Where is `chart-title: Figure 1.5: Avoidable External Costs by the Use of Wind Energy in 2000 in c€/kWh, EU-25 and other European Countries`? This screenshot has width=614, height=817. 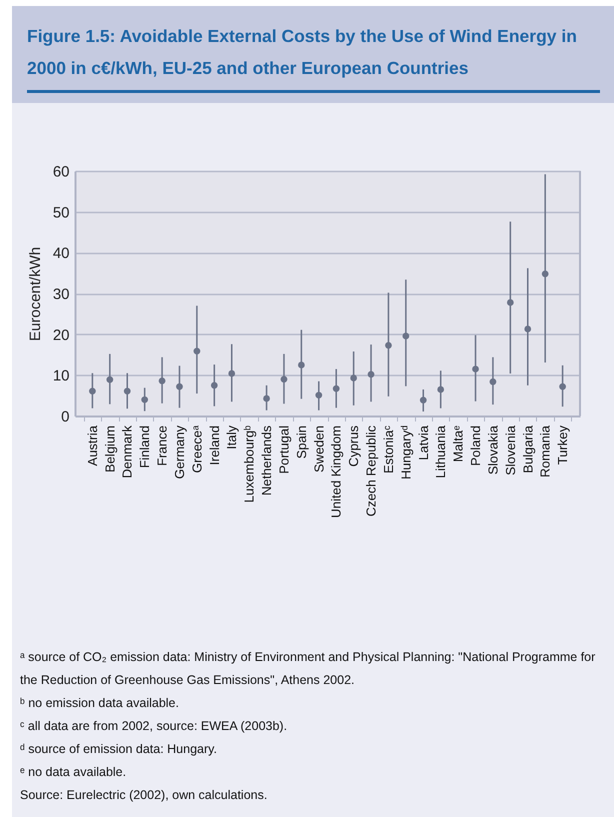 chart-title: Figure 1.5: Avoidable External Costs by the Use of Wind Energy in 2000 in c€/kWh, EU-25 and other European Countries is located at coordinates (313, 56).